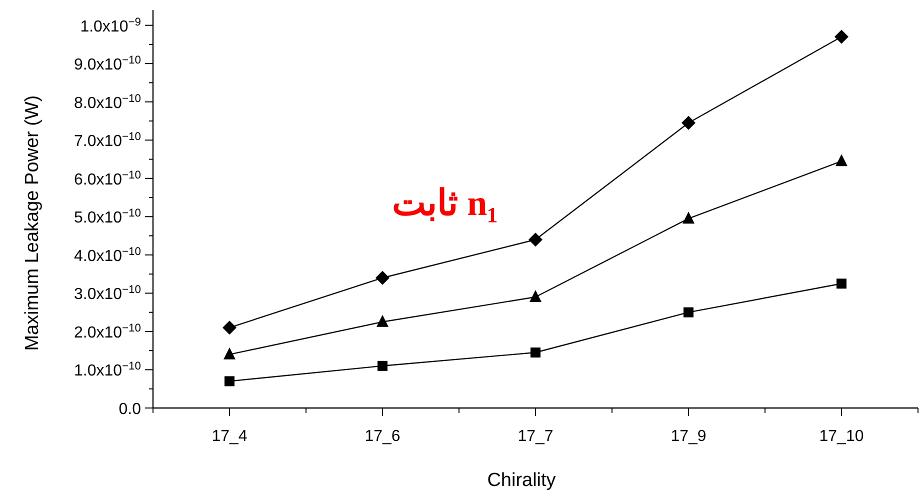 The width and height of the screenshot is (920, 493). Describe the element at coordinates (107, 332) in the screenshot. I see `y-tick-label: 2.0x10$^{−10}$` at that location.